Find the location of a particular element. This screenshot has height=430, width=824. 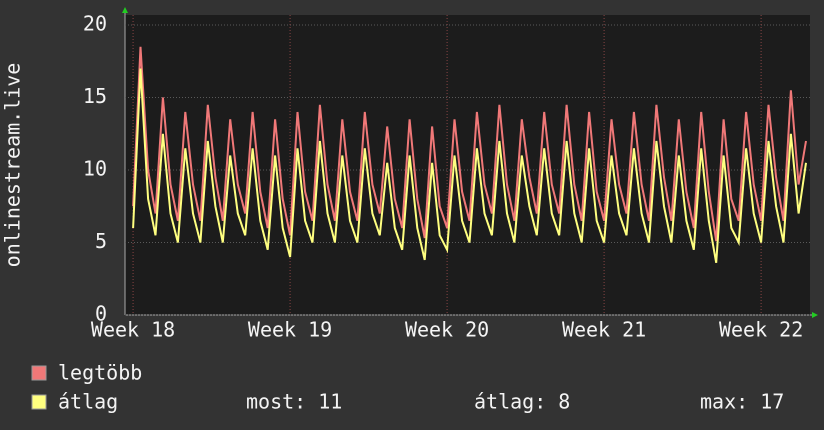

legend-label: legtöbb is located at coordinates (100, 373).